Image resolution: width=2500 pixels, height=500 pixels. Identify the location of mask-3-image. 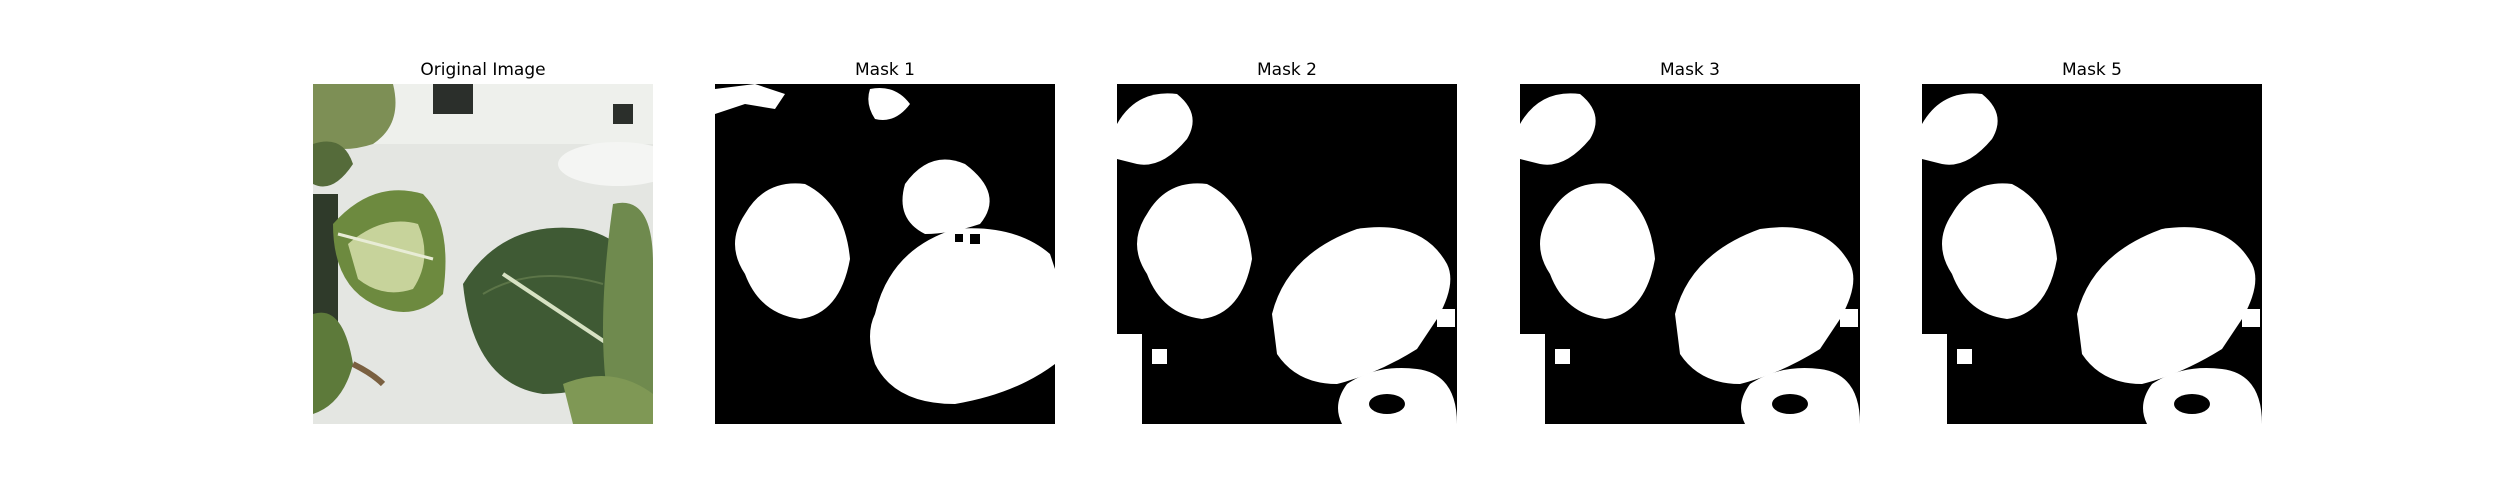
(1690, 254).